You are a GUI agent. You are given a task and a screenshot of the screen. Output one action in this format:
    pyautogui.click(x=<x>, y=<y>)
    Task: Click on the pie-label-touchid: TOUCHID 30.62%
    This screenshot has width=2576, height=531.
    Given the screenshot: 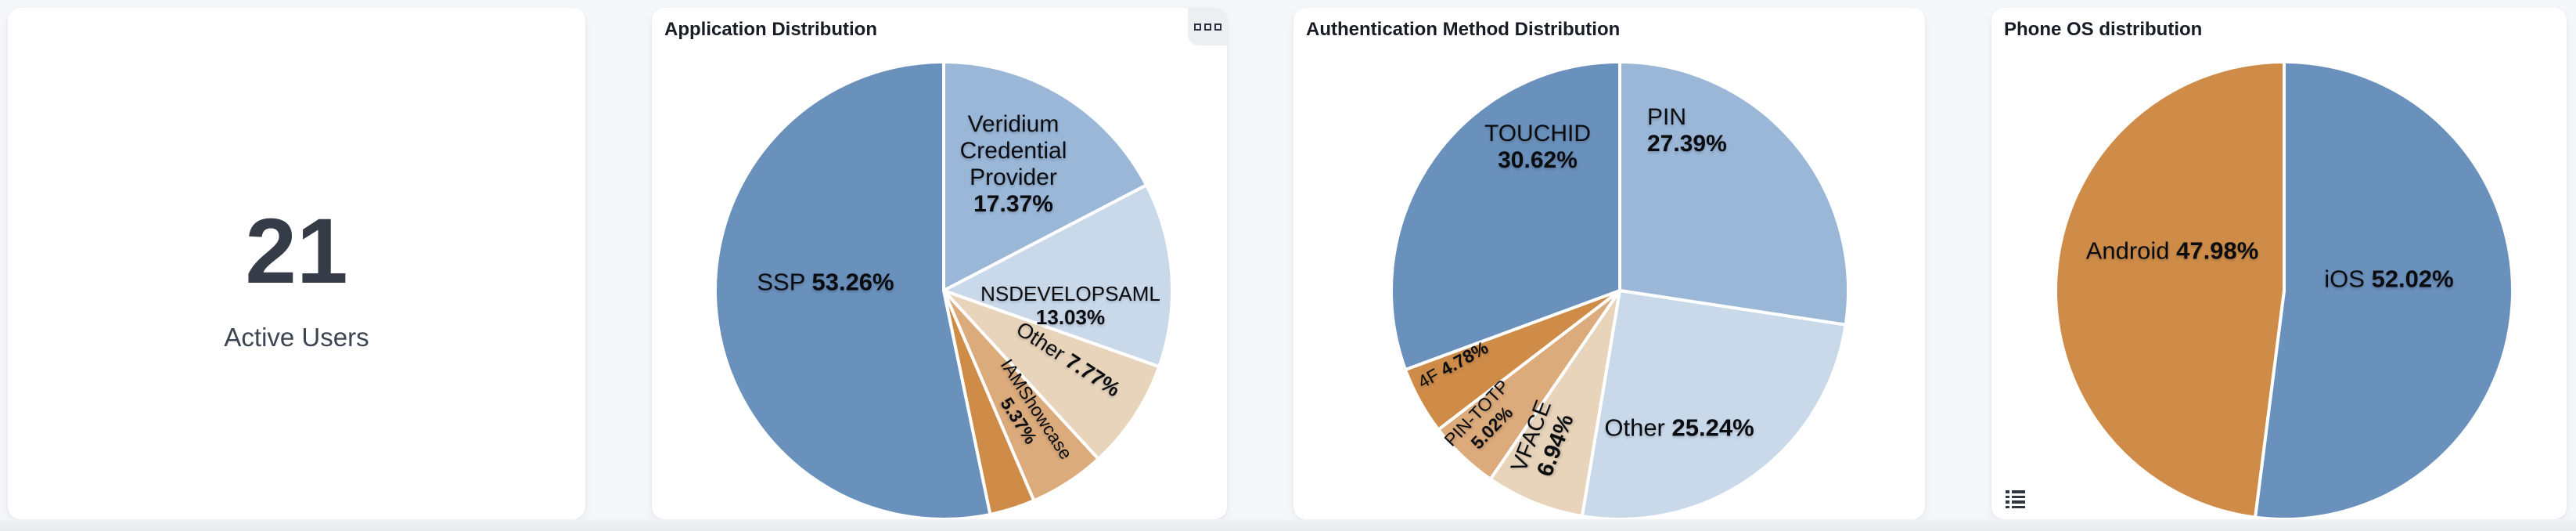 What is the action you would take?
    pyautogui.click(x=1538, y=147)
    